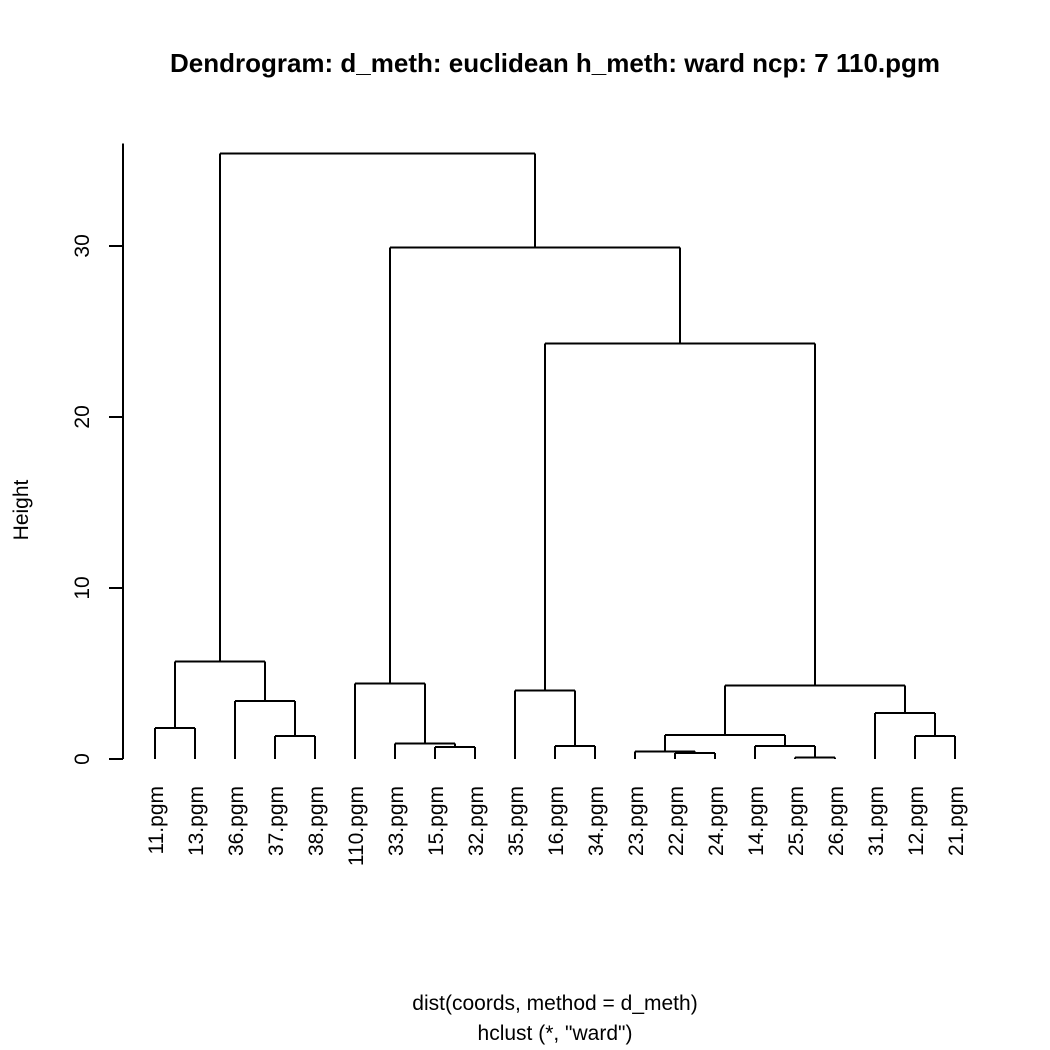 Image resolution: width=1050 pixels, height=1050 pixels. I want to click on leaf-label: 13.pgm, so click(196, 821).